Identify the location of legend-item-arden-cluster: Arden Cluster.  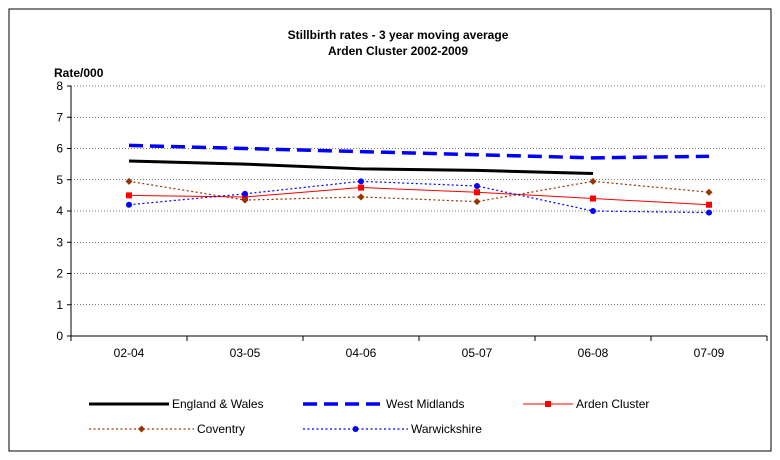
(586, 404).